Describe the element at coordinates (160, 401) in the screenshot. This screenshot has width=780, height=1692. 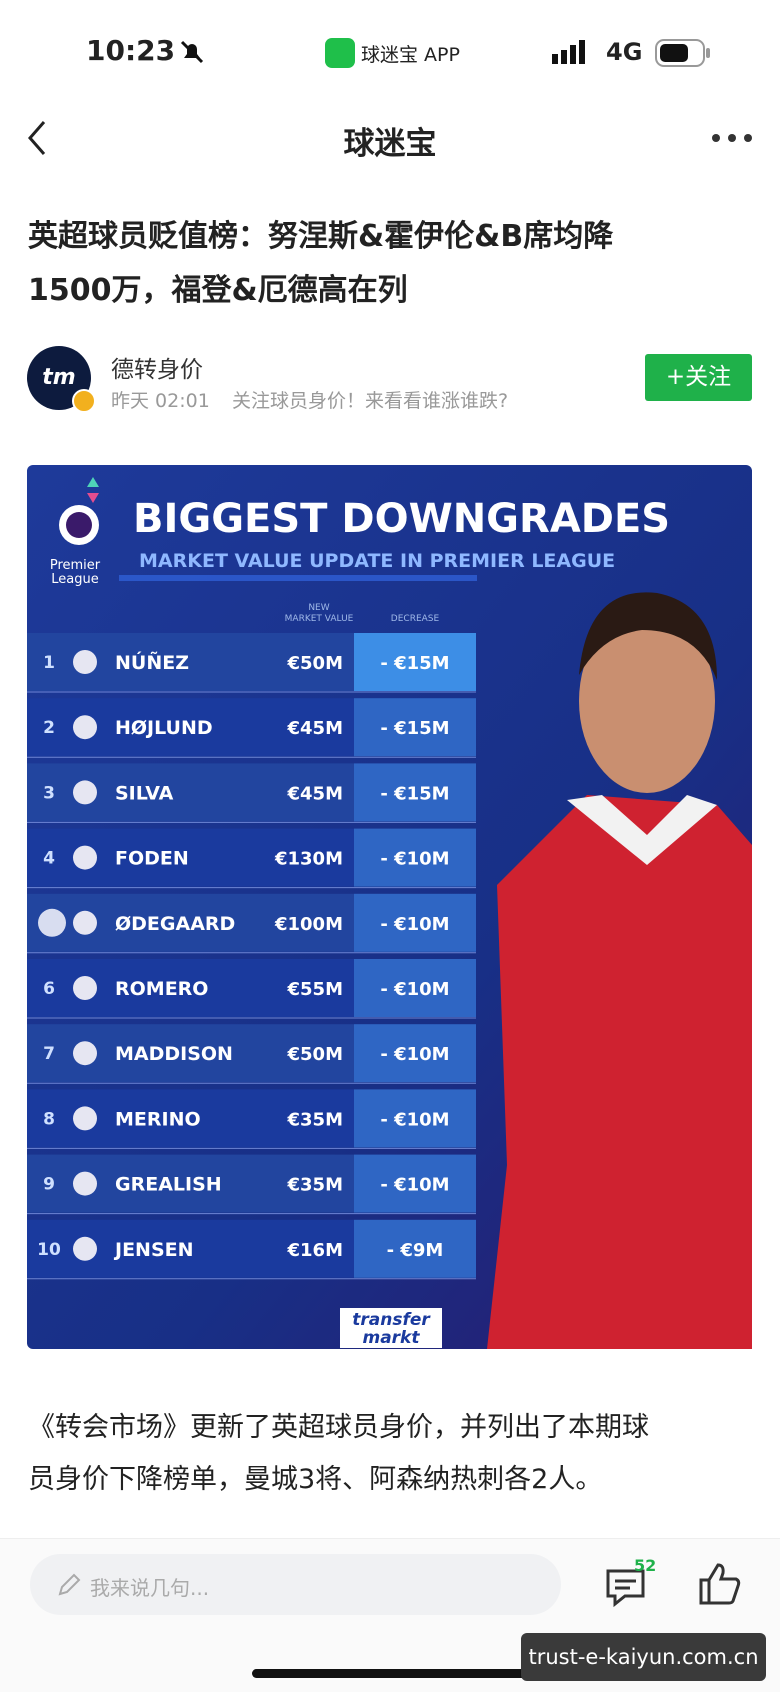
I see `publish-time: 昨天 02:01` at that location.